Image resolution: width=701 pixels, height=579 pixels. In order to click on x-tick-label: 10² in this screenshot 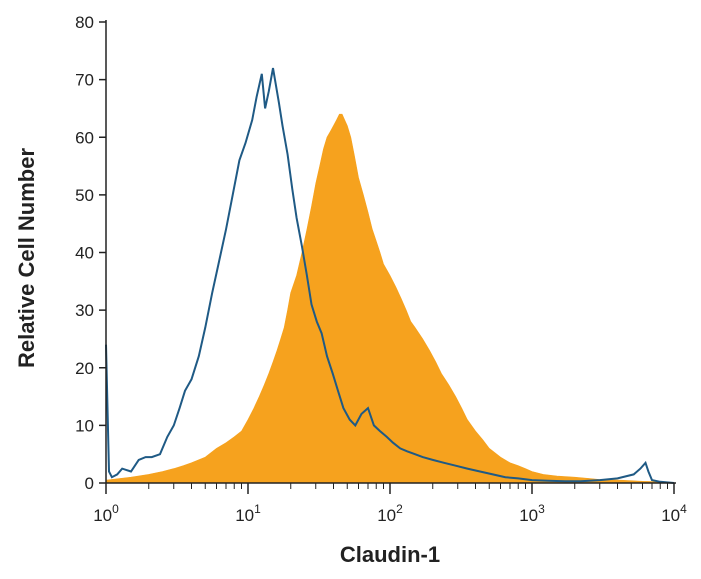, I will do `click(390, 513)`.